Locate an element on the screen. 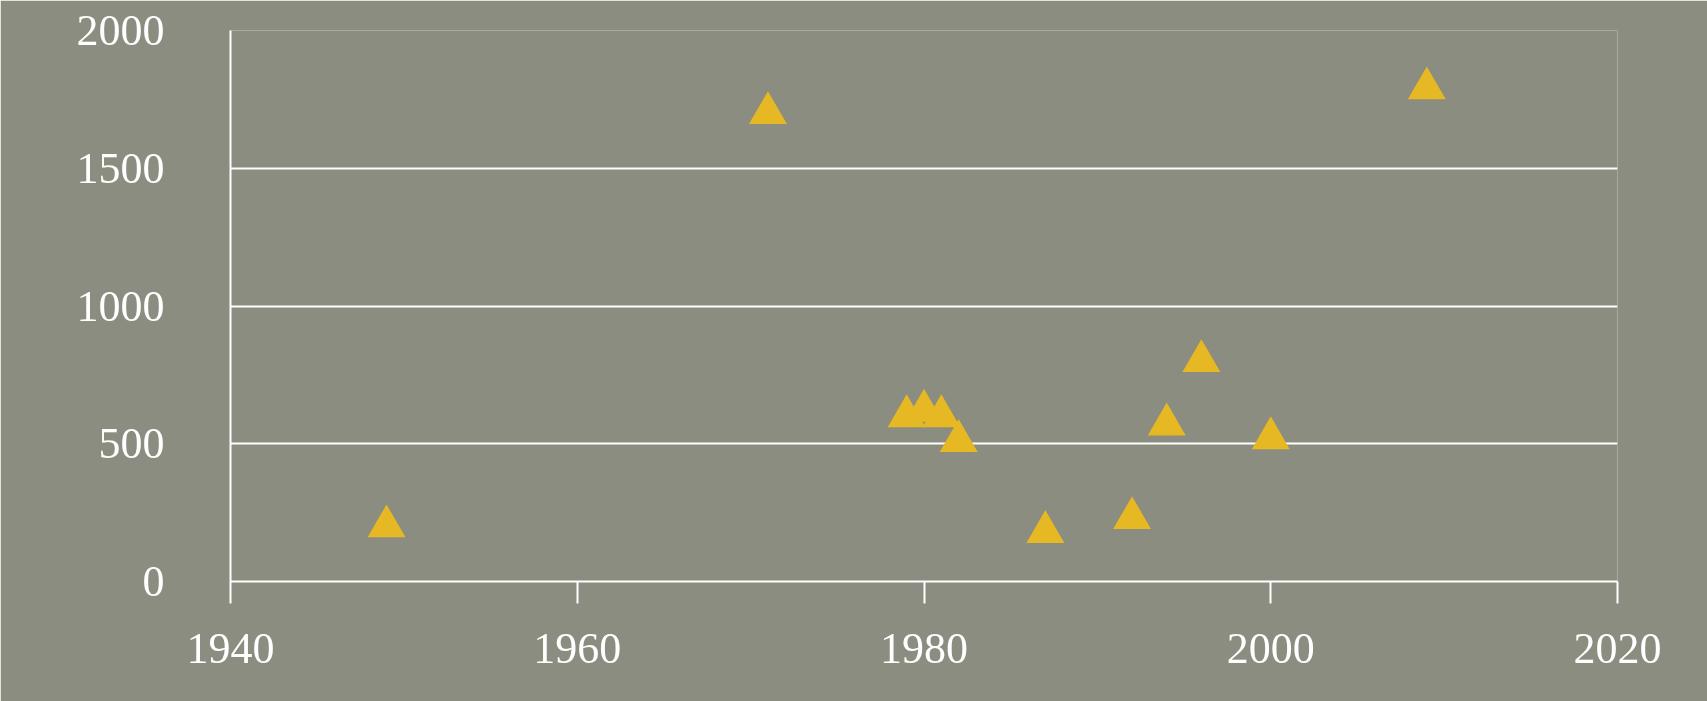  x-tick-label: 2000 is located at coordinates (1270, 648).